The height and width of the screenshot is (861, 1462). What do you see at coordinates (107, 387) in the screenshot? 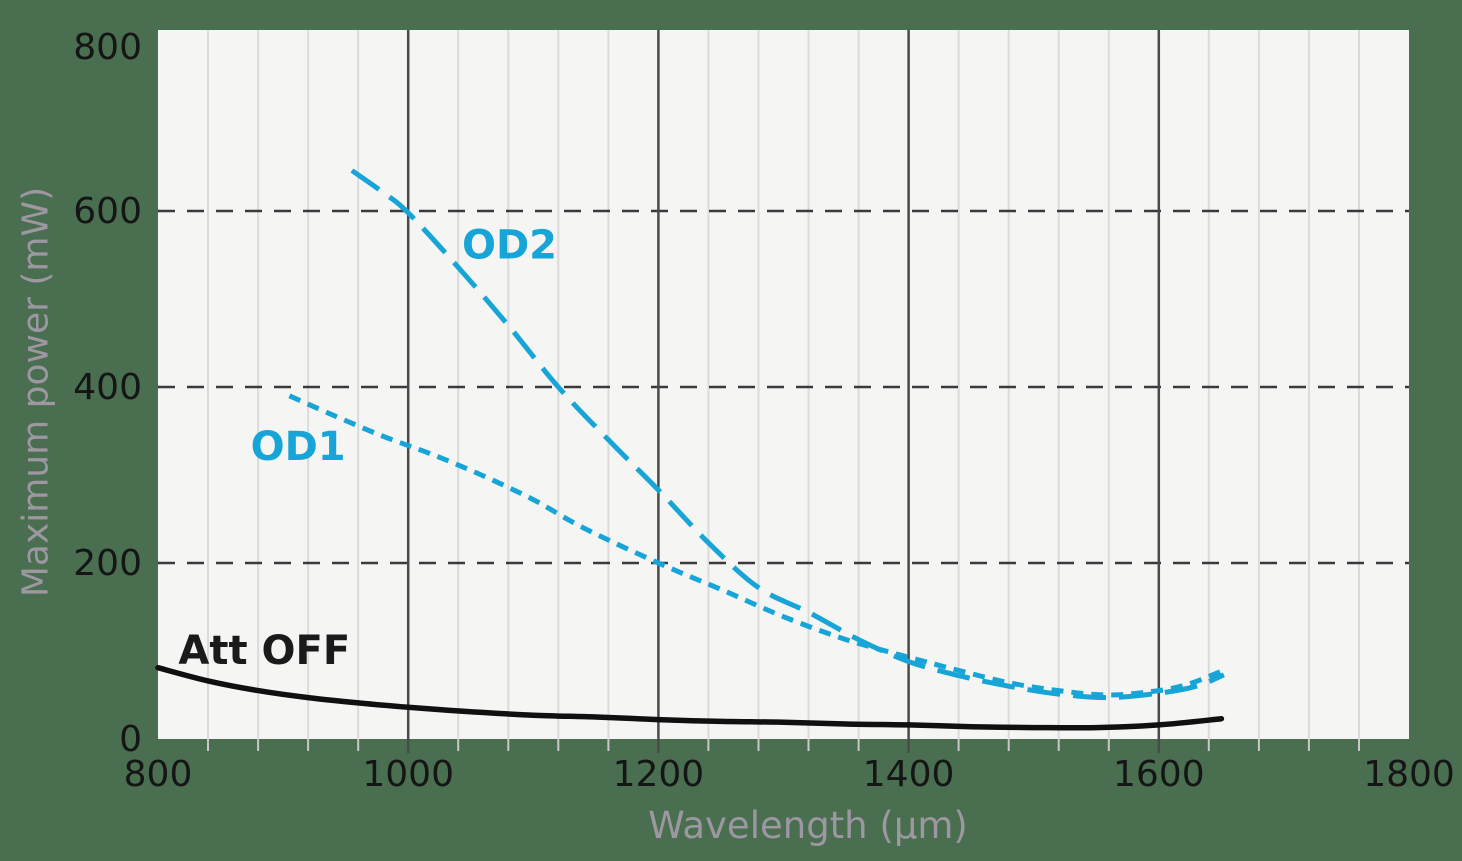
I see `y-tick-label: 400` at bounding box center [107, 387].